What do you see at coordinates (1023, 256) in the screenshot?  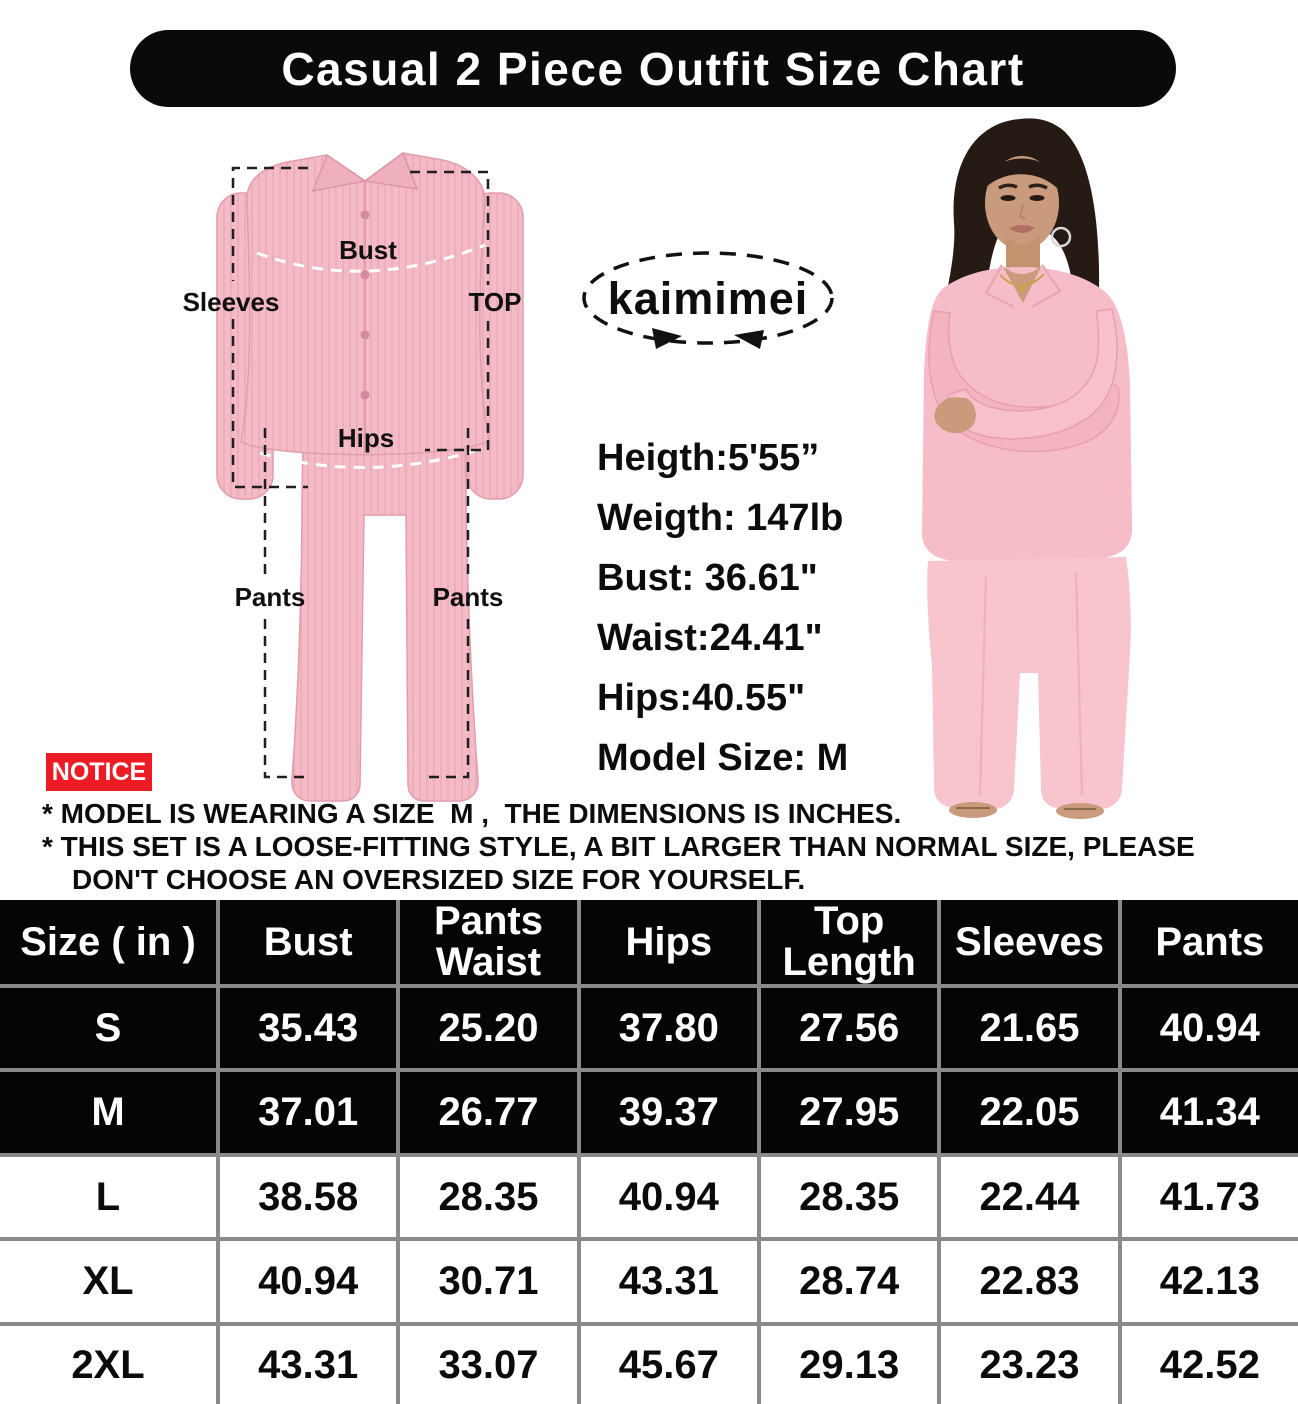 I see `model-neck` at bounding box center [1023, 256].